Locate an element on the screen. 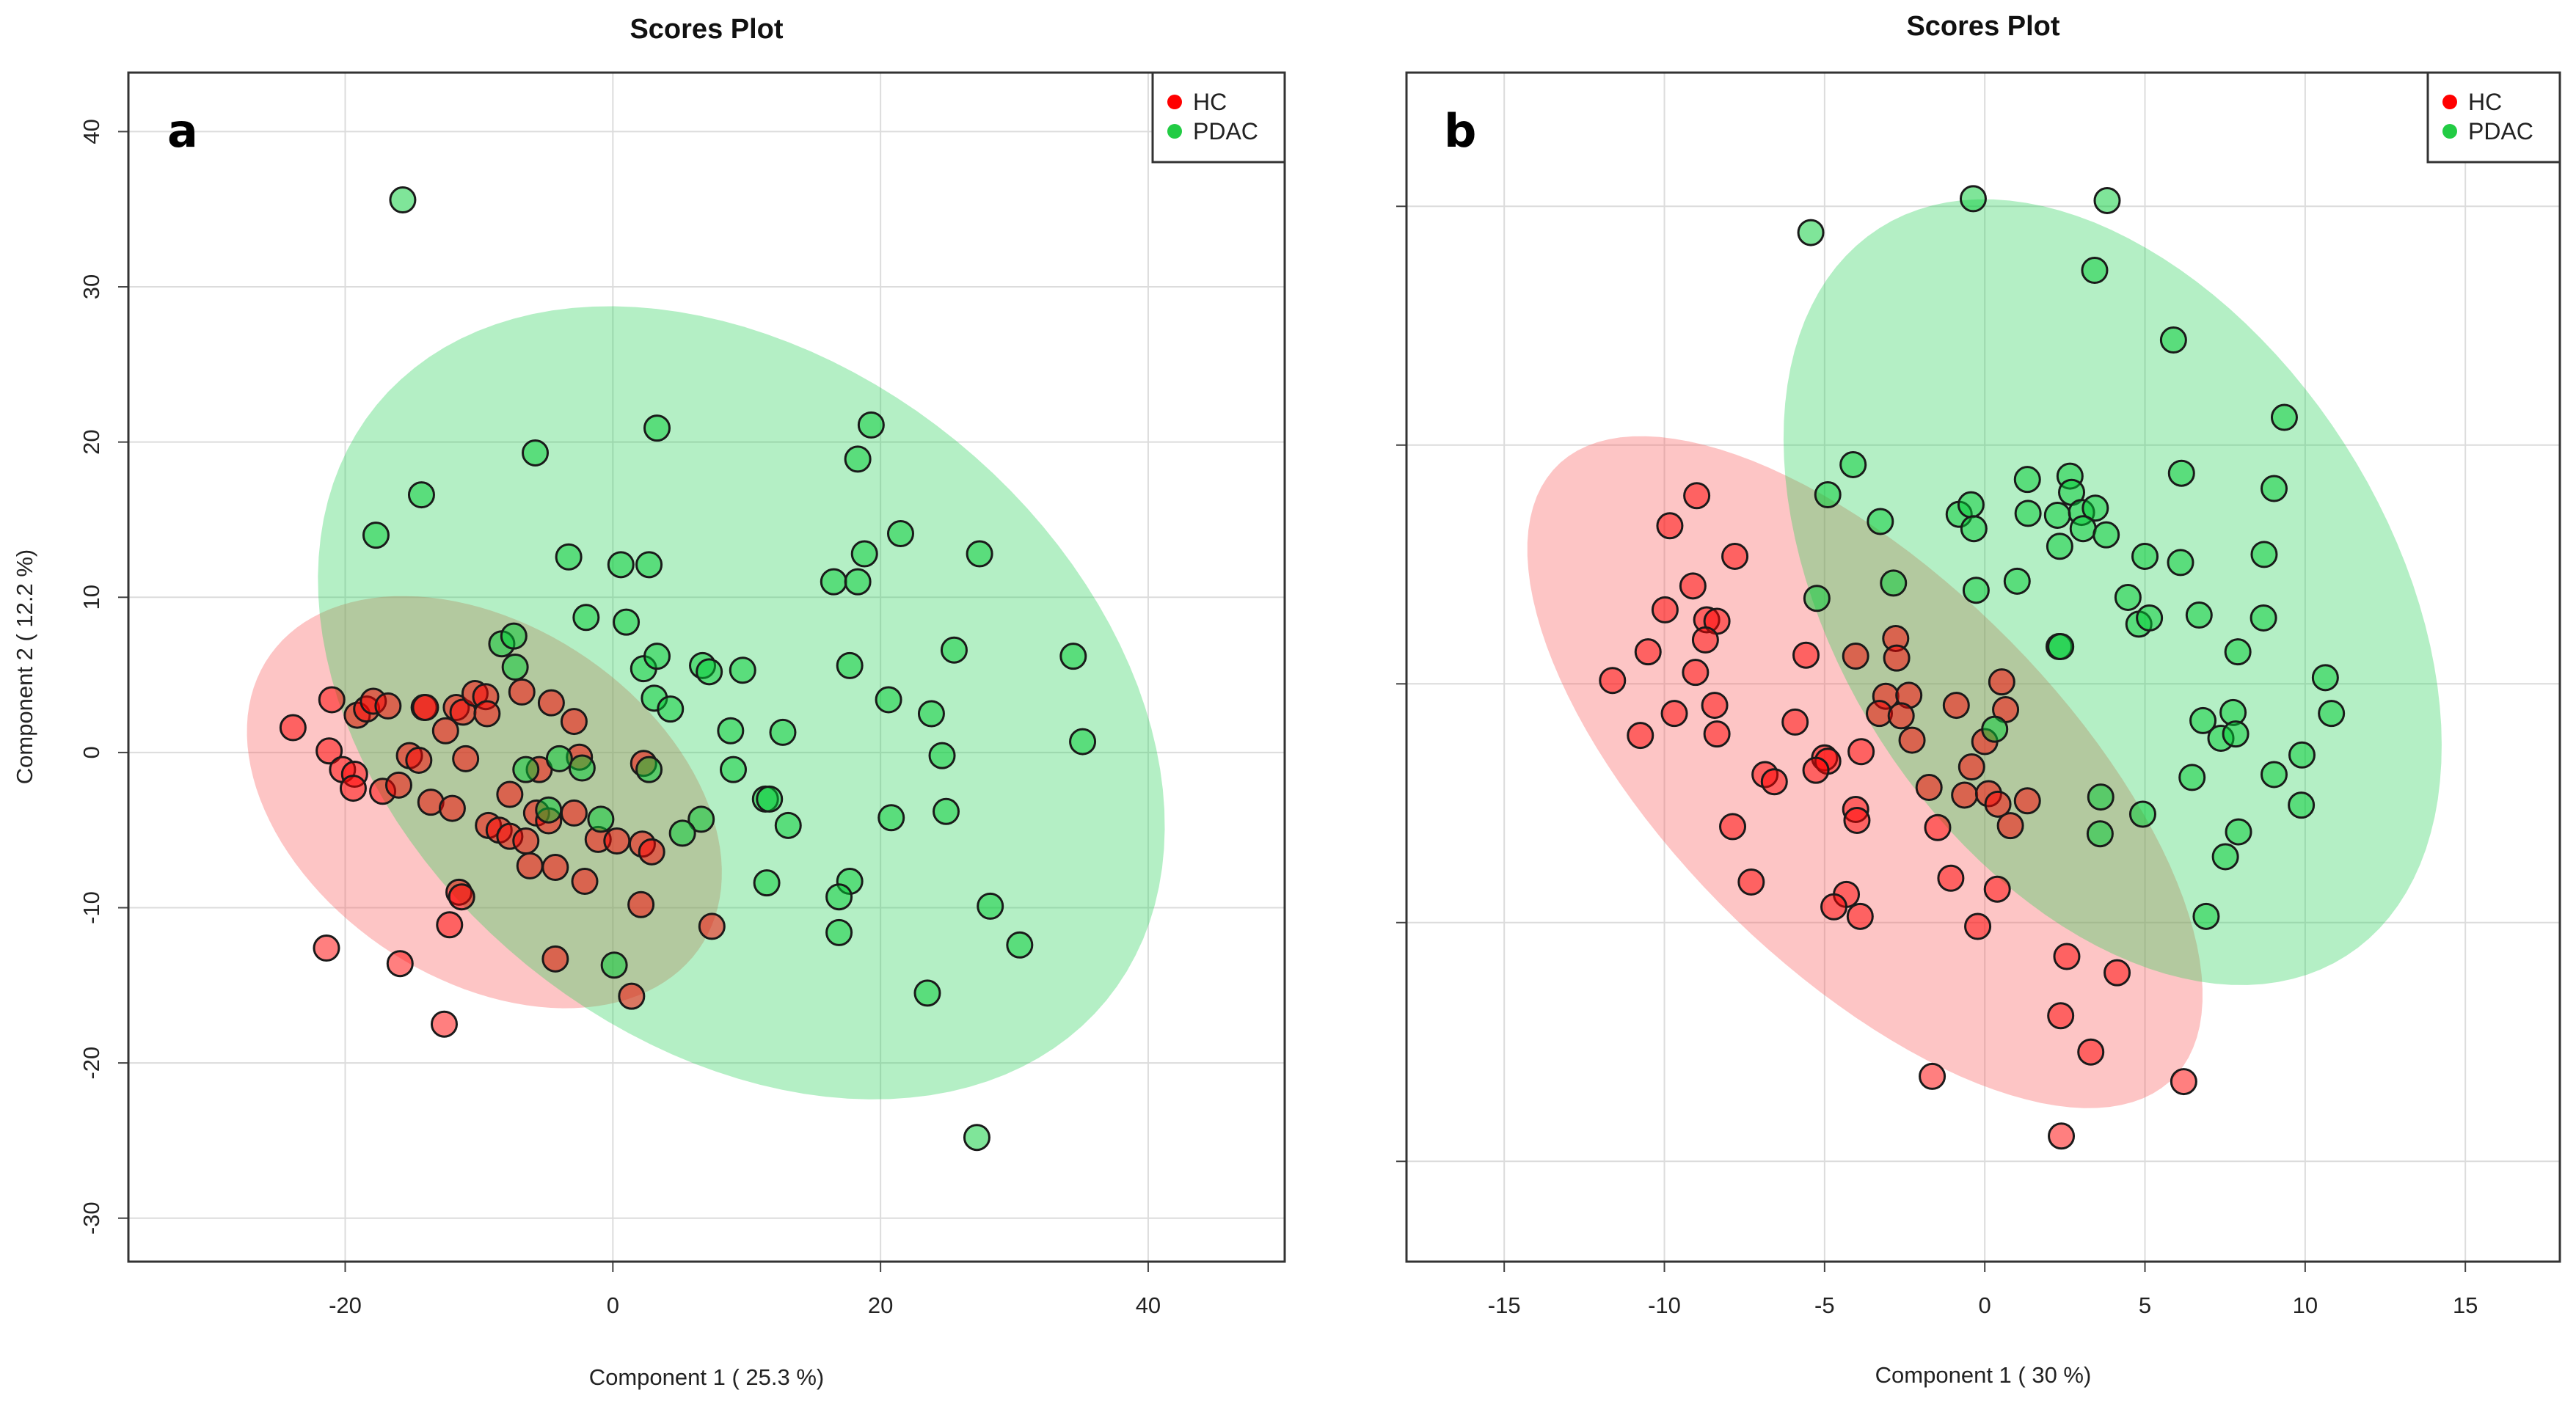 The image size is (2576, 1401). y-tick-label: 40 is located at coordinates (92, 131).